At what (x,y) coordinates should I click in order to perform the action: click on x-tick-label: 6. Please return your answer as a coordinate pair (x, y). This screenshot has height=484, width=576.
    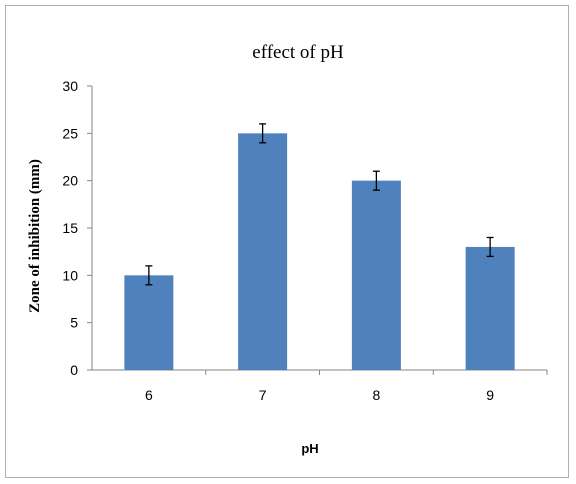
    Looking at the image, I should click on (149, 395).